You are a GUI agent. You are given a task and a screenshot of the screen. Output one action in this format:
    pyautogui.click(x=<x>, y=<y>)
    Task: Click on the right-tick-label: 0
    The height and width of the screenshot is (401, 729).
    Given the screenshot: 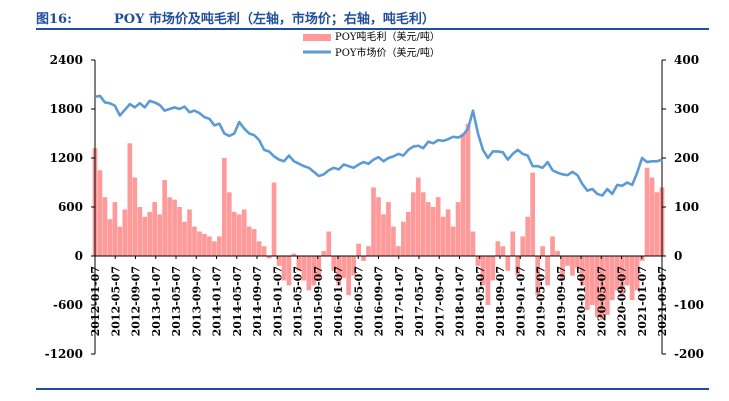 What is the action you would take?
    pyautogui.click(x=678, y=256)
    